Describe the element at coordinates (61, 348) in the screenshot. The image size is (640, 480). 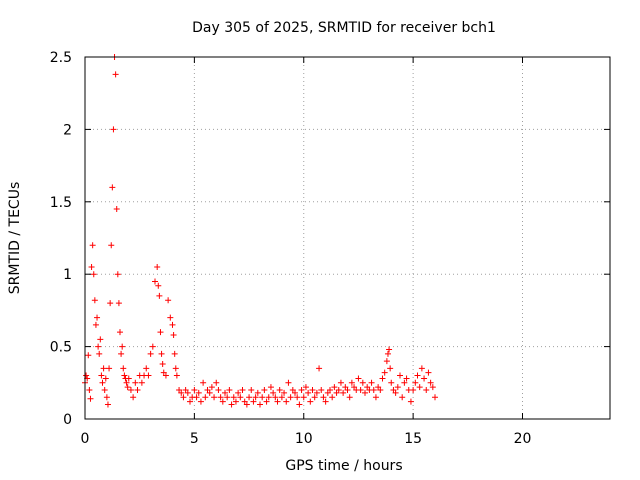
I see `y-tick-label: 0.5` at that location.